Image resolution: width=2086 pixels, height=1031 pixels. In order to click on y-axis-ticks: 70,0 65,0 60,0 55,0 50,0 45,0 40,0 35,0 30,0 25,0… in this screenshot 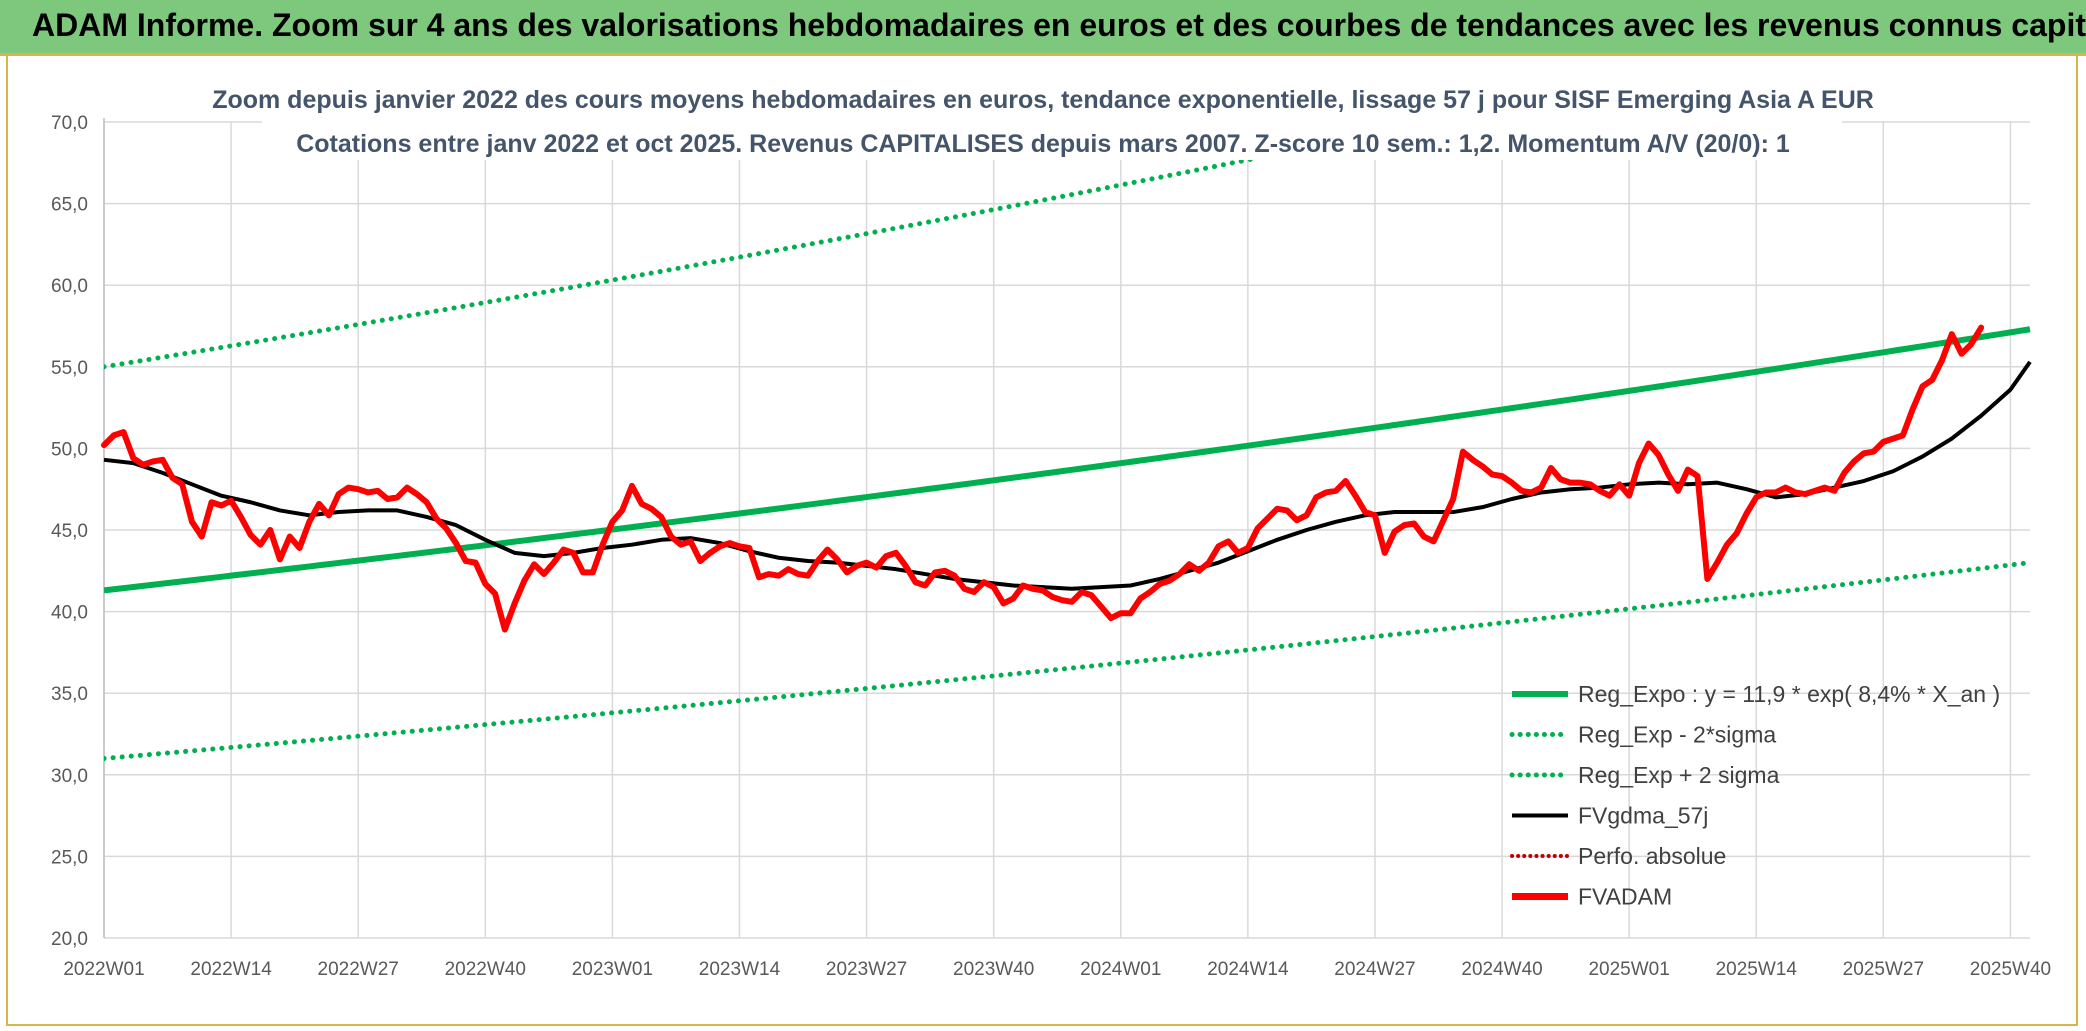, I will do `click(69, 531)`.